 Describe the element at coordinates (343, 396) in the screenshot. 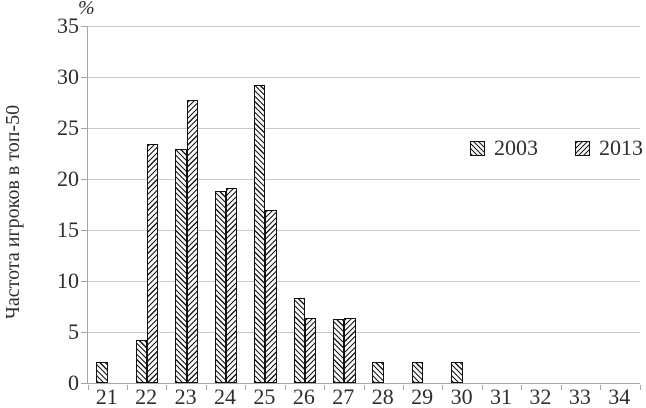

I see `x-tick-label-27: 27` at that location.